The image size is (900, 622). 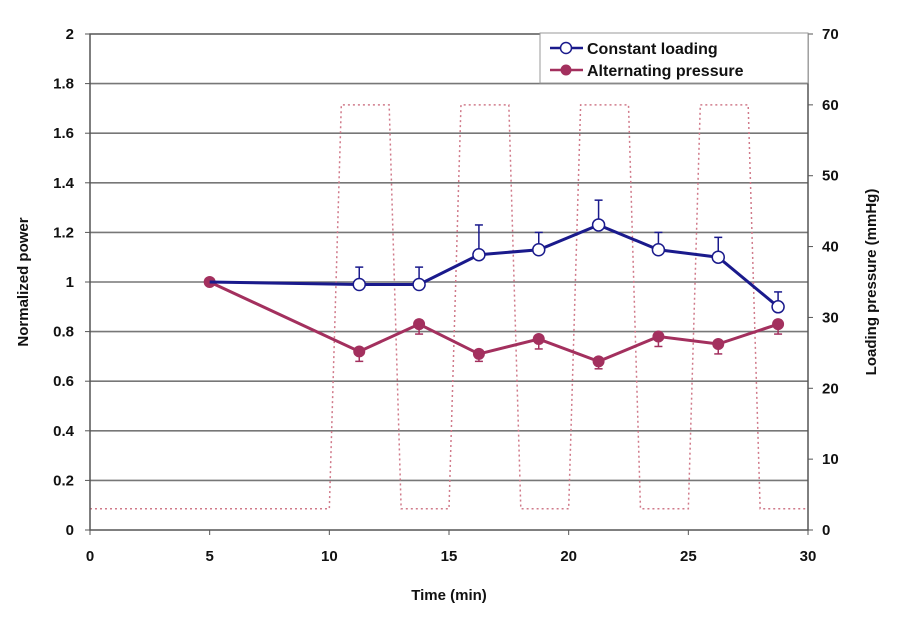 I want to click on legend-marker-alternating, so click(x=566, y=70).